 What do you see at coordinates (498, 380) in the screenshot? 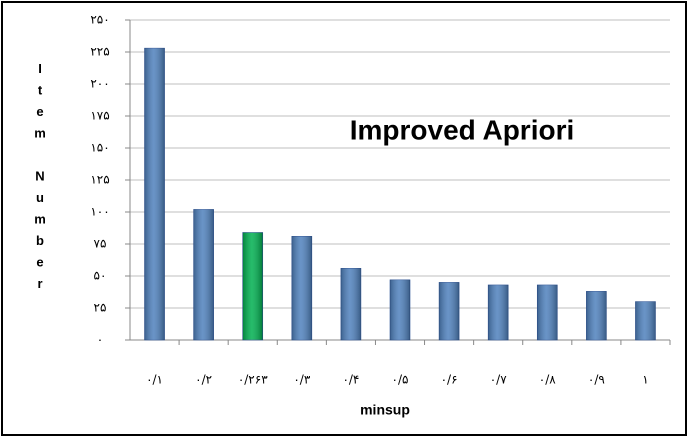
I see `x-tick-label: ۰/۷` at bounding box center [498, 380].